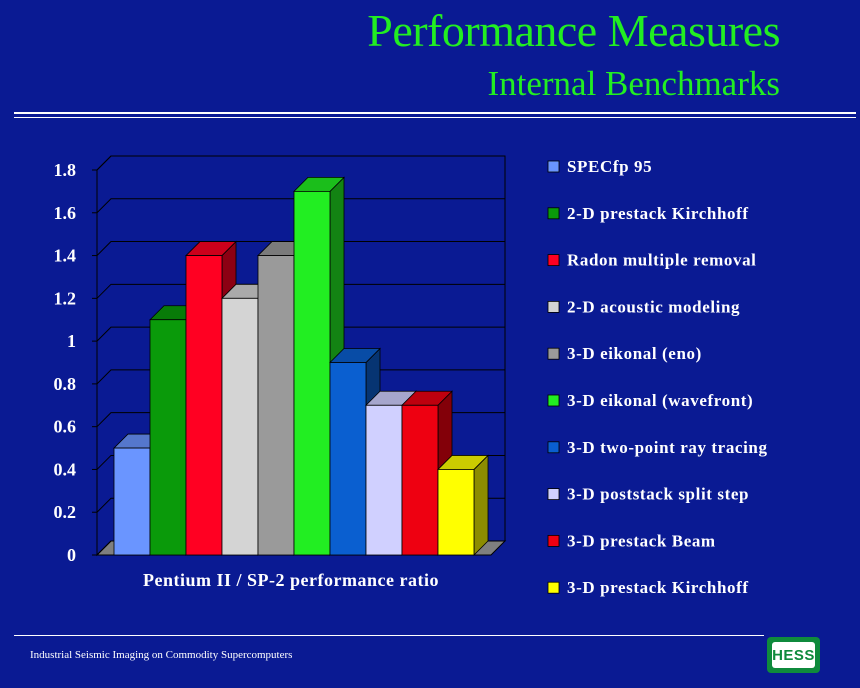 This screenshot has height=688, width=860. What do you see at coordinates (481, 505) in the screenshot?
I see `bar-side` at bounding box center [481, 505].